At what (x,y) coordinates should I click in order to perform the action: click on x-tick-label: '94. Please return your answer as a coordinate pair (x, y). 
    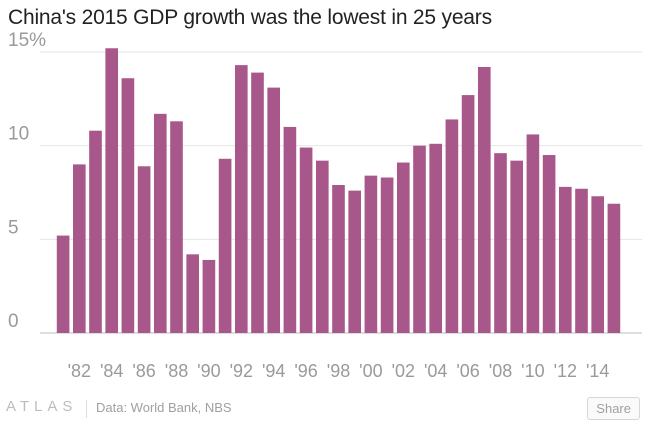
    Looking at the image, I should click on (273, 371).